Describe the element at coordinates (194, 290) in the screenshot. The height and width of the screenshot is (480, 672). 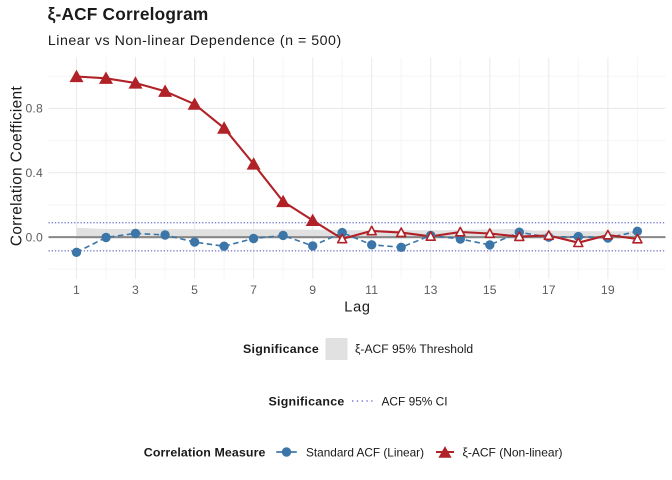
I see `svg-text: 5` at that location.